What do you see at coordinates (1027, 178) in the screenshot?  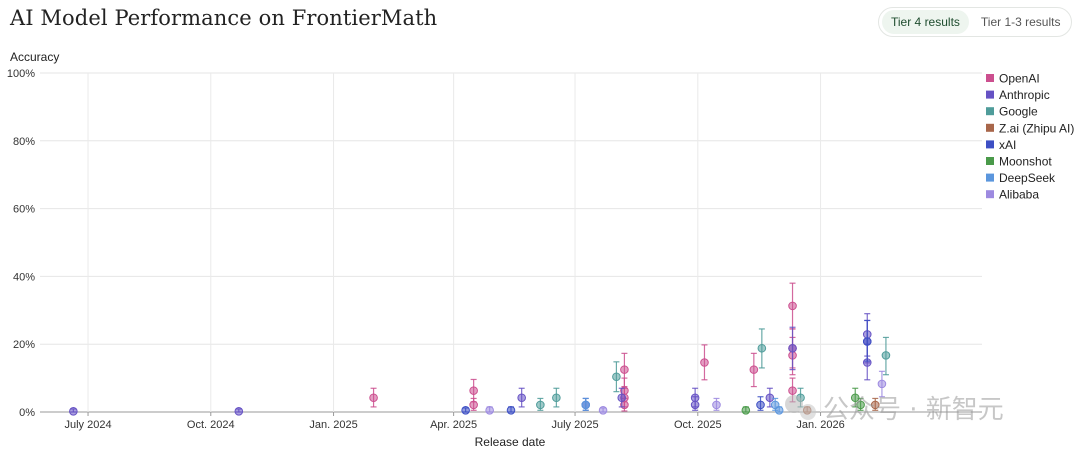 I see `legend-label: DeepSeek` at bounding box center [1027, 178].